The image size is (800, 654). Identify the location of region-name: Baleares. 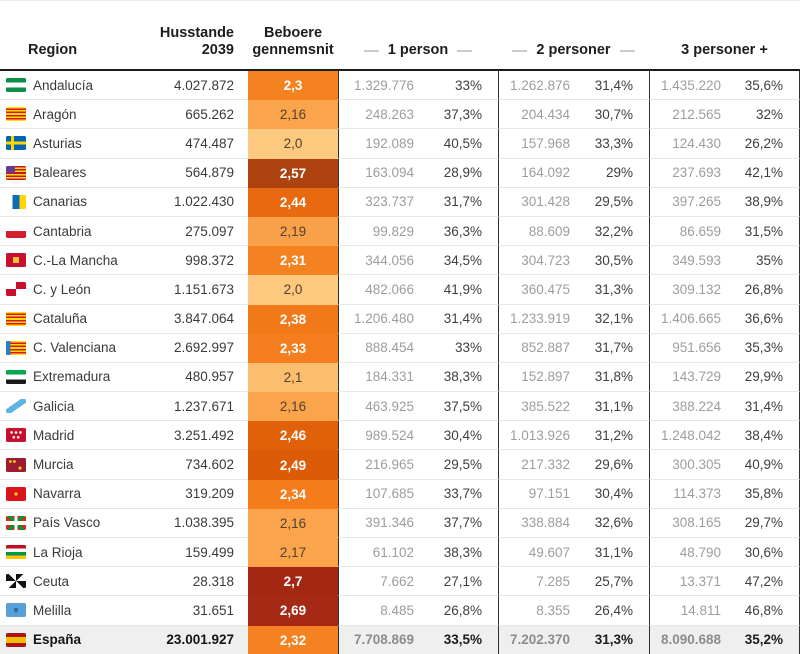
(60, 173).